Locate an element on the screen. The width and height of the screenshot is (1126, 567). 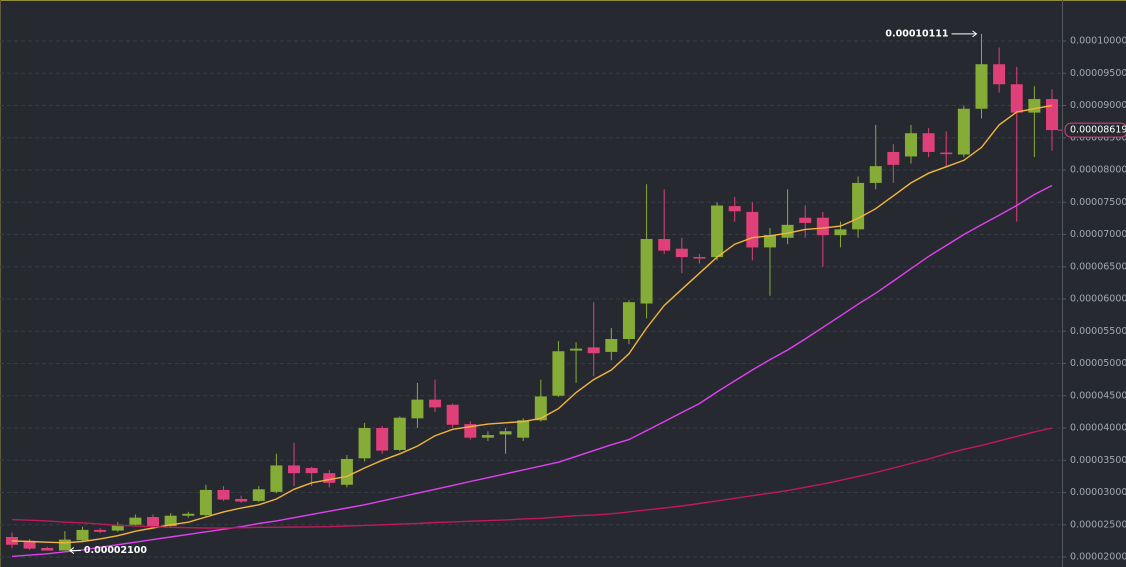
y-tick-label: 0.00008000 is located at coordinates (1098, 170).